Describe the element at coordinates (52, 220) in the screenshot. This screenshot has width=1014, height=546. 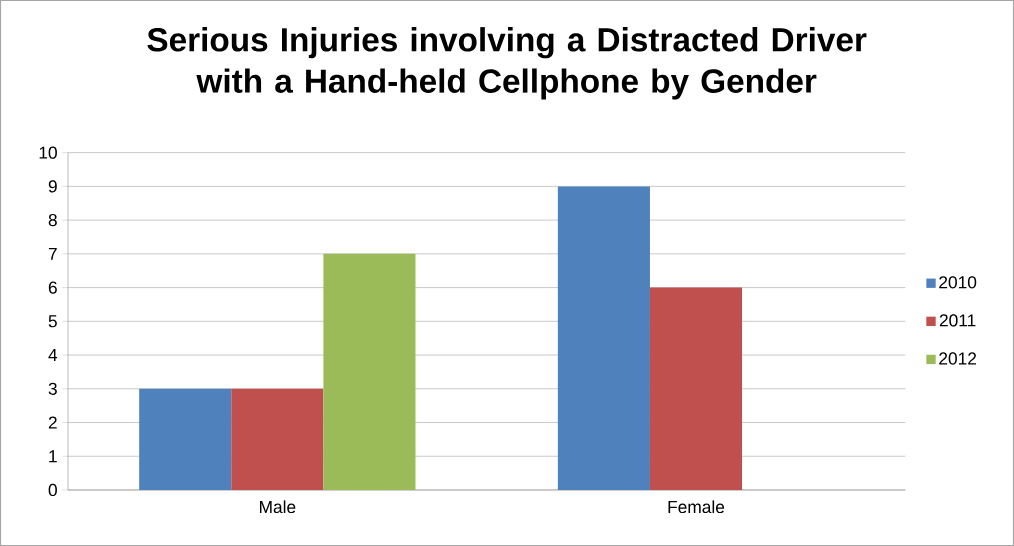
I see `y-tick-label: 8` at that location.